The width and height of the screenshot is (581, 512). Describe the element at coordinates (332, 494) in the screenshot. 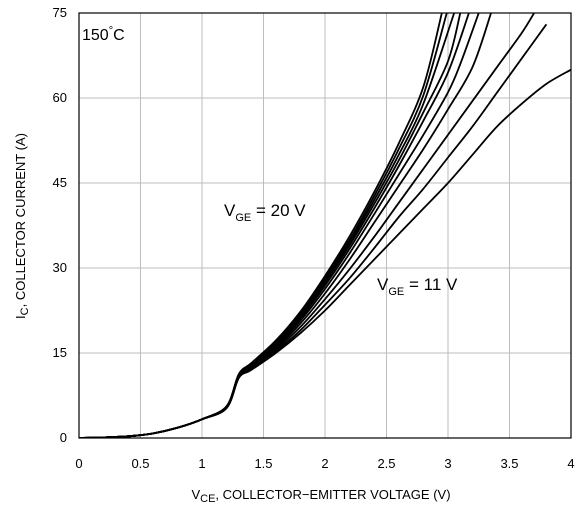

I see `x-axis-label-rest: , COLLECTOR−EMITTER VOLTAGE (V)` at that location.